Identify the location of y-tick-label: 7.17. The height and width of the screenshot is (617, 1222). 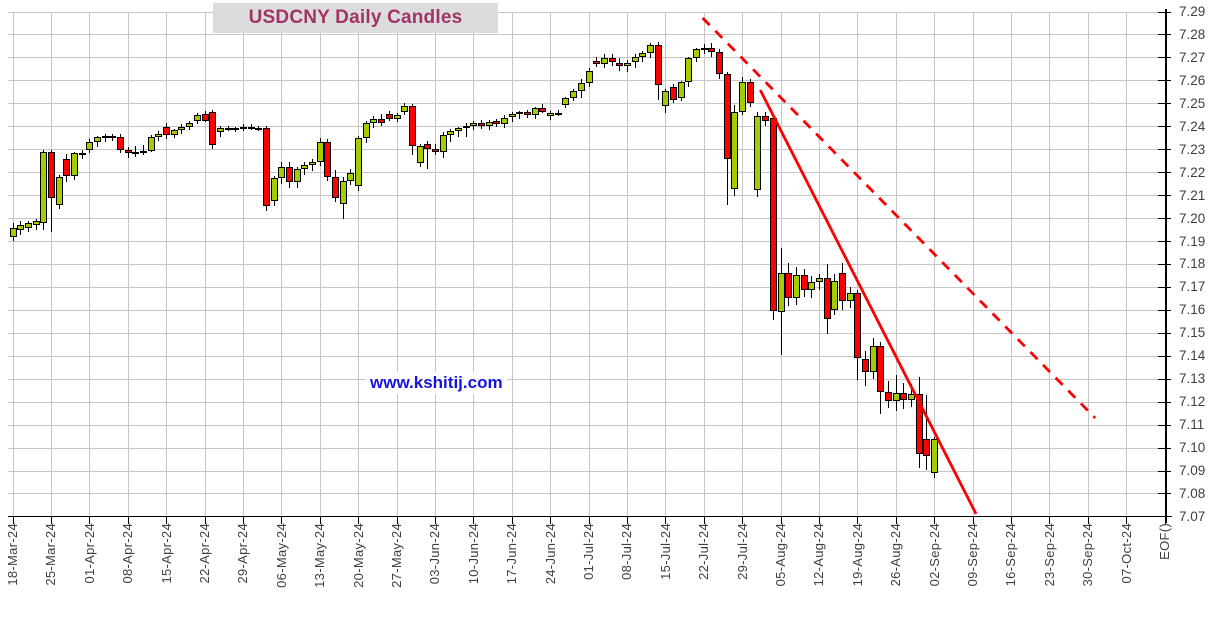
(1192, 287).